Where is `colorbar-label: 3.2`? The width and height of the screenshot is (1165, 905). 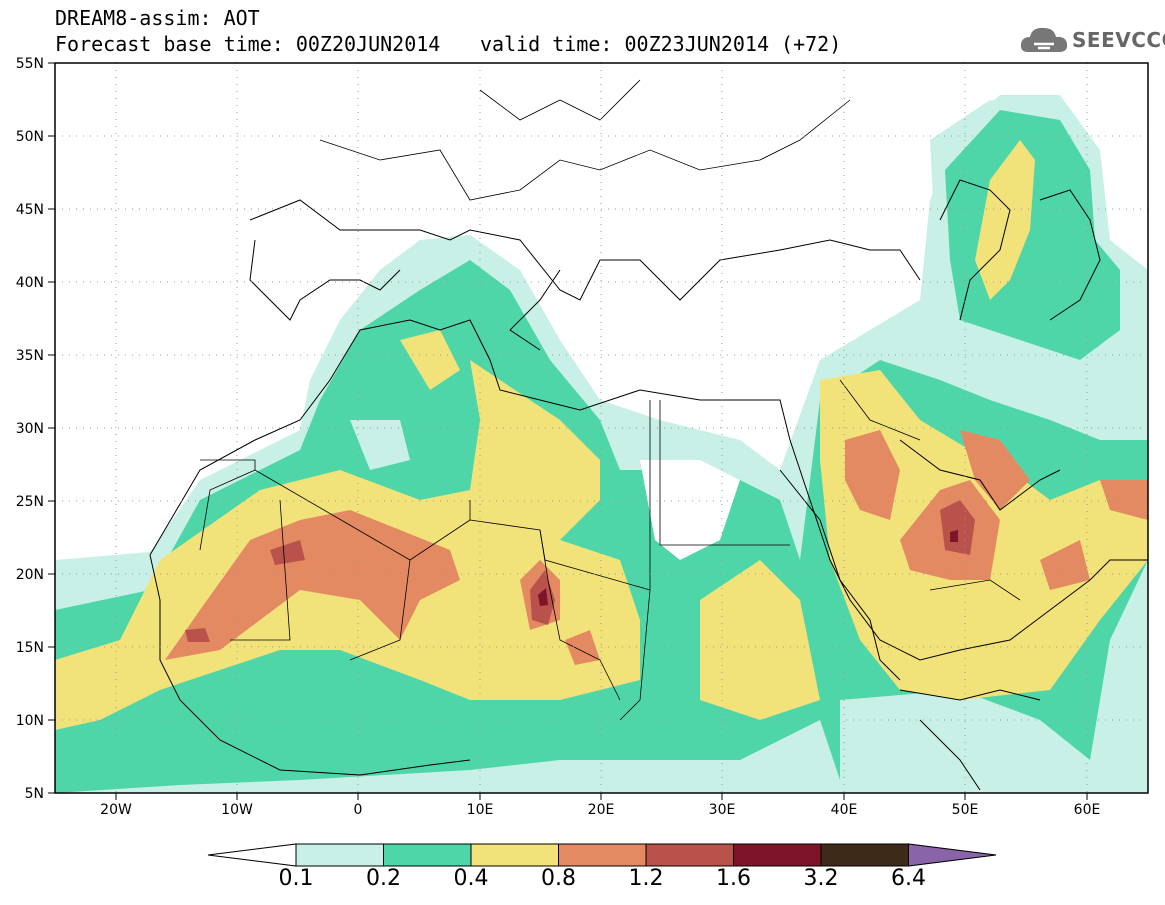
colorbar-label: 3.2 is located at coordinates (821, 878).